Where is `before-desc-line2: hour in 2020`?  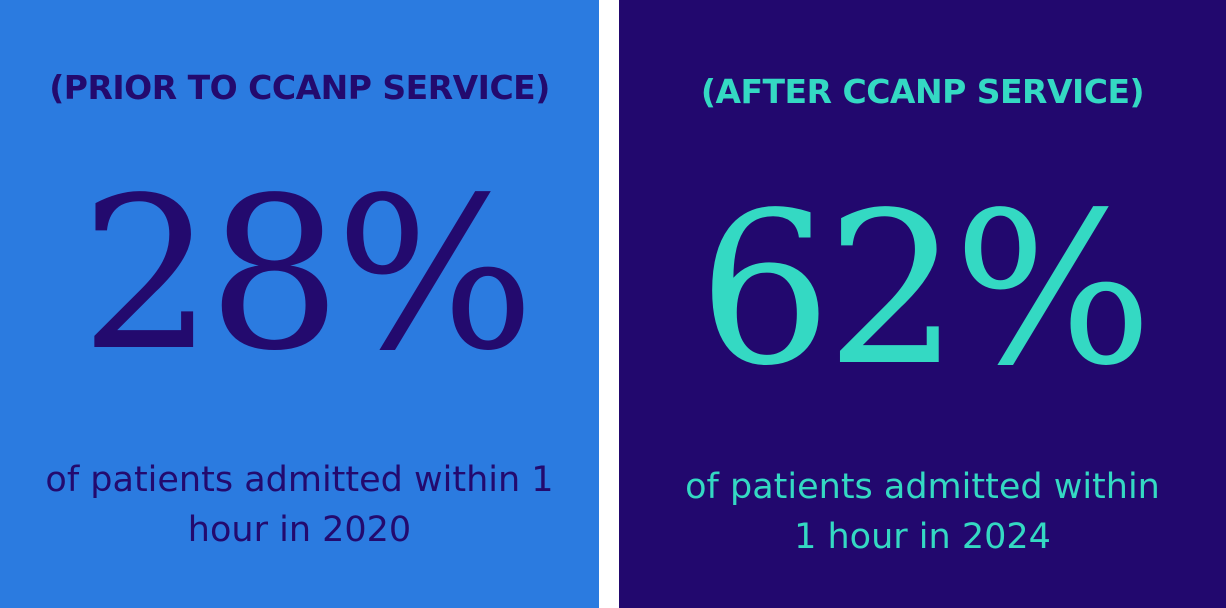
before-desc-line2: hour in 2020 is located at coordinates (299, 530).